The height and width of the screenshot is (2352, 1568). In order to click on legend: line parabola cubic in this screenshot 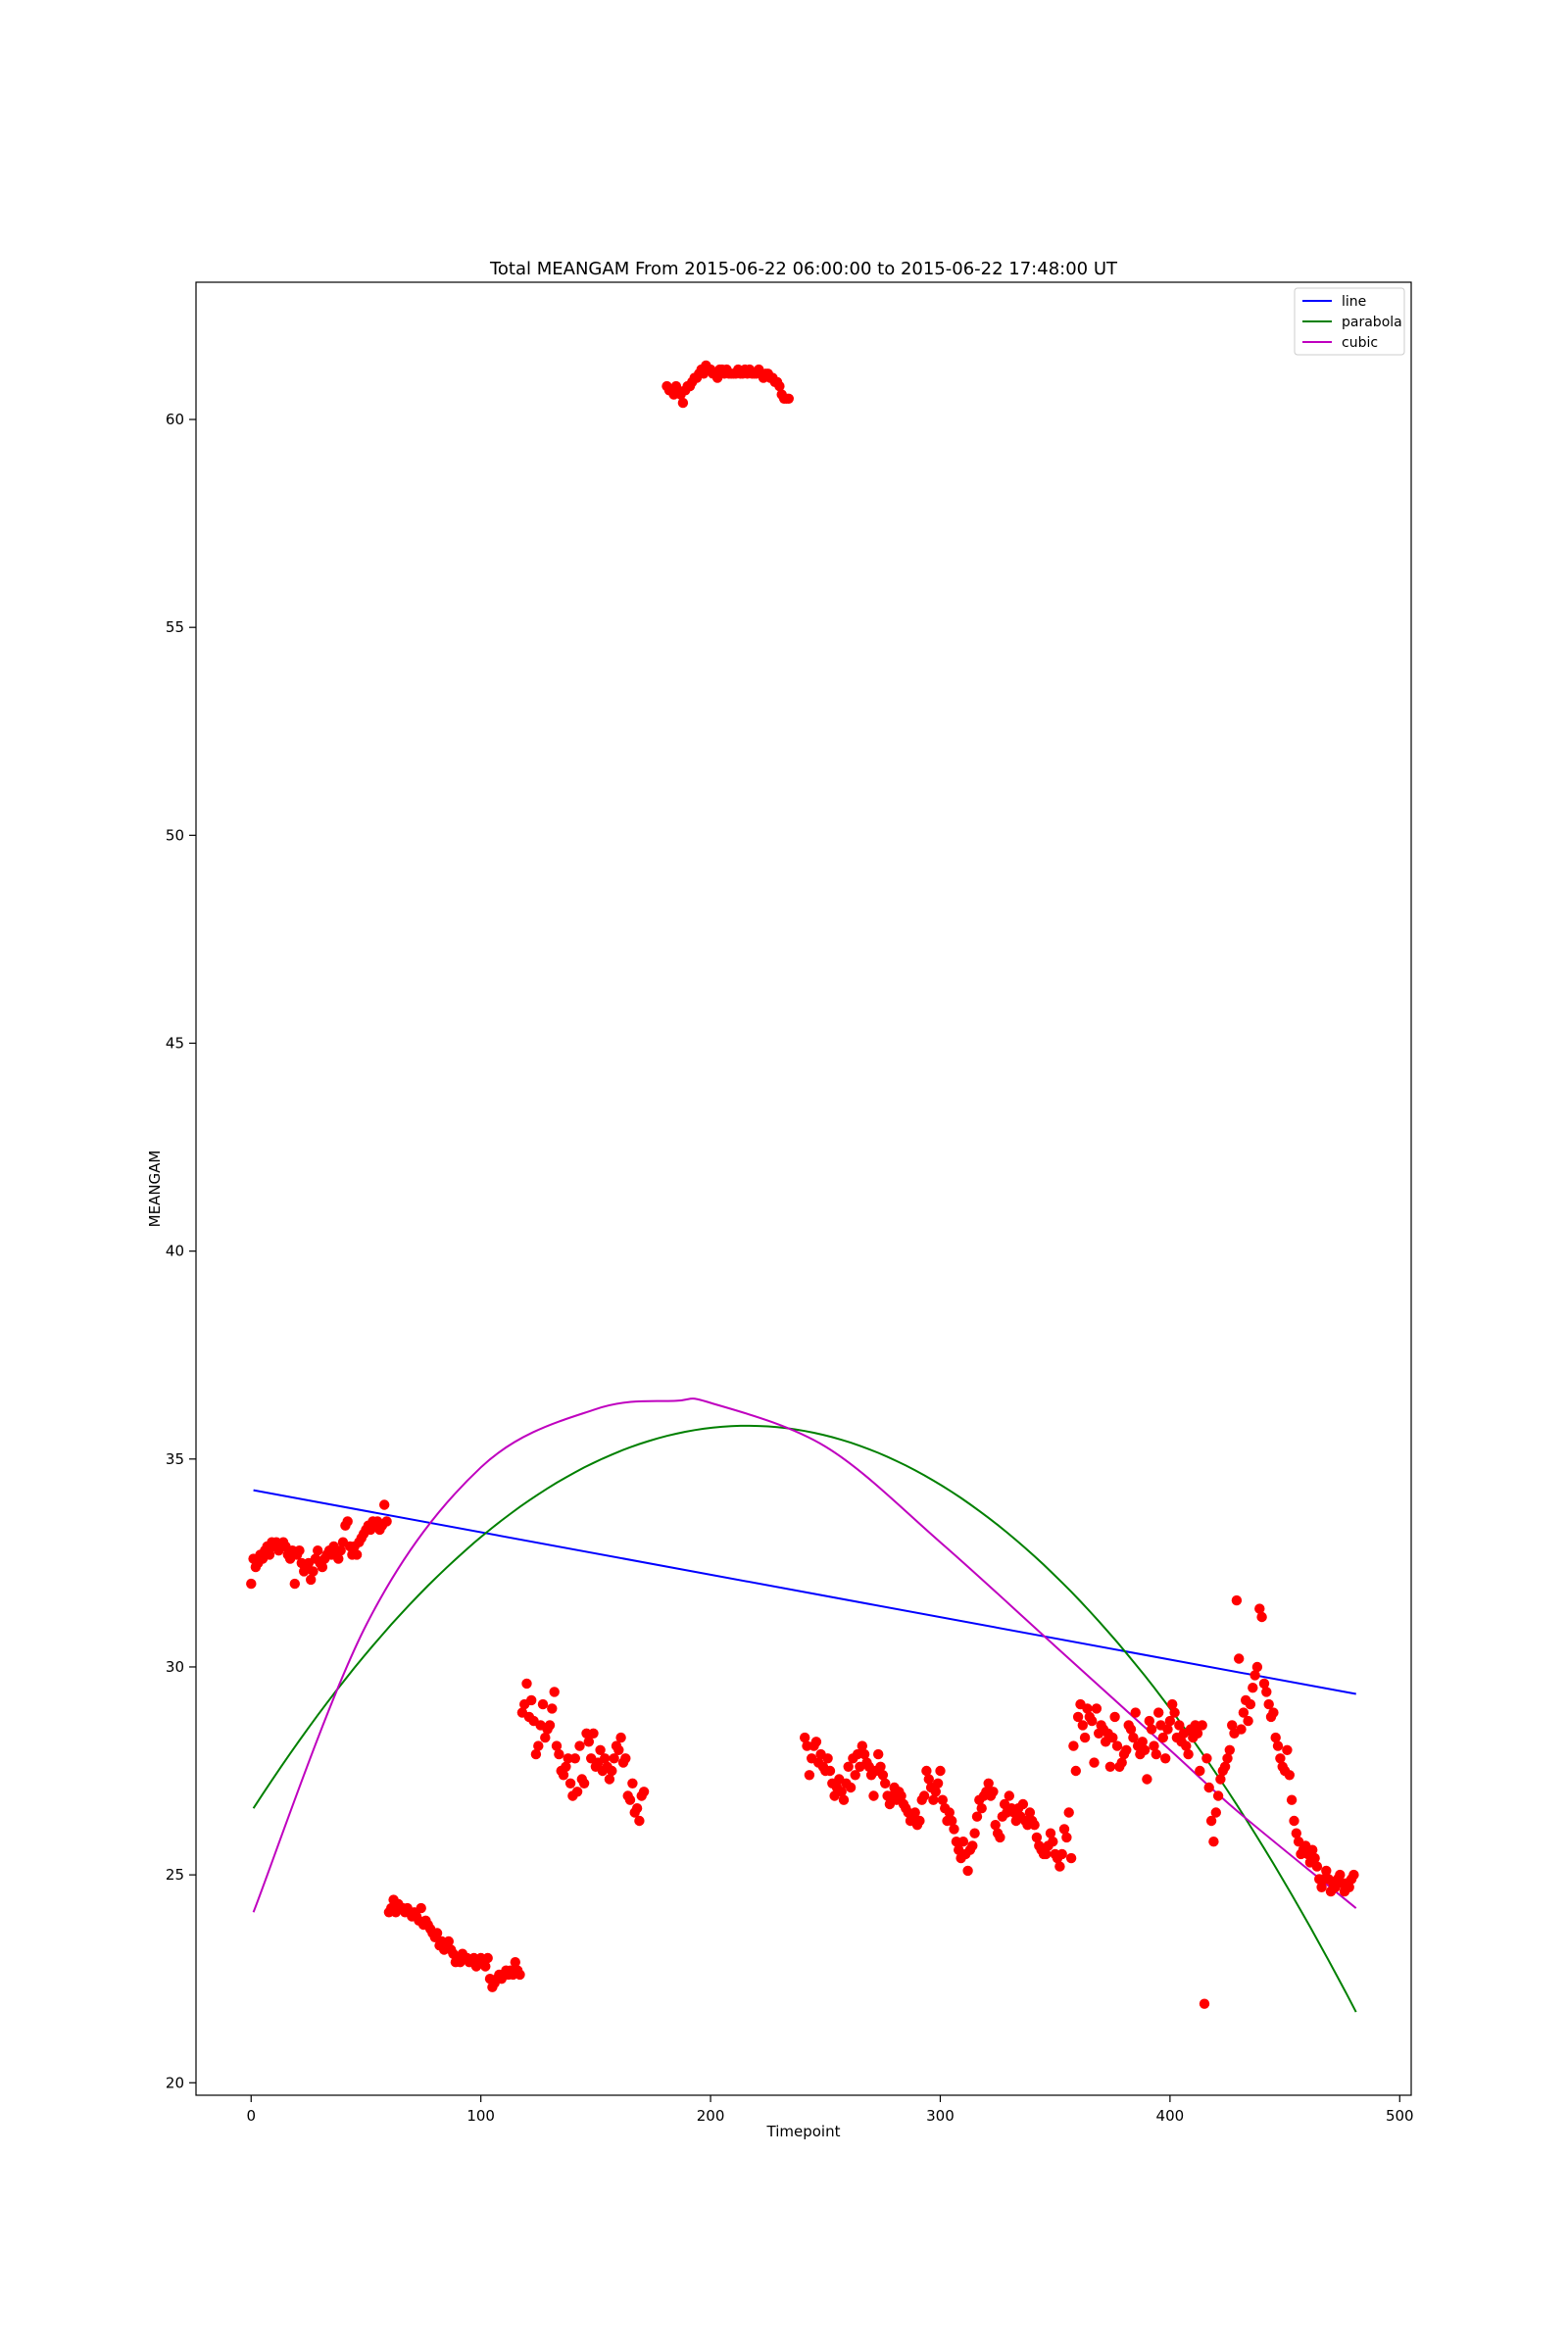, I will do `click(1349, 321)`.